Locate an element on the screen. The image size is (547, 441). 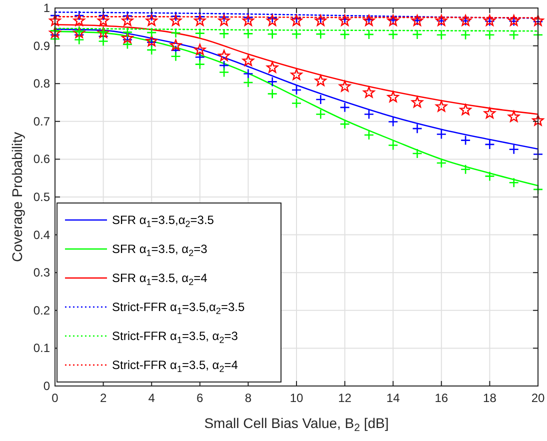
y-tick-label: 0 is located at coordinates (46, 386).